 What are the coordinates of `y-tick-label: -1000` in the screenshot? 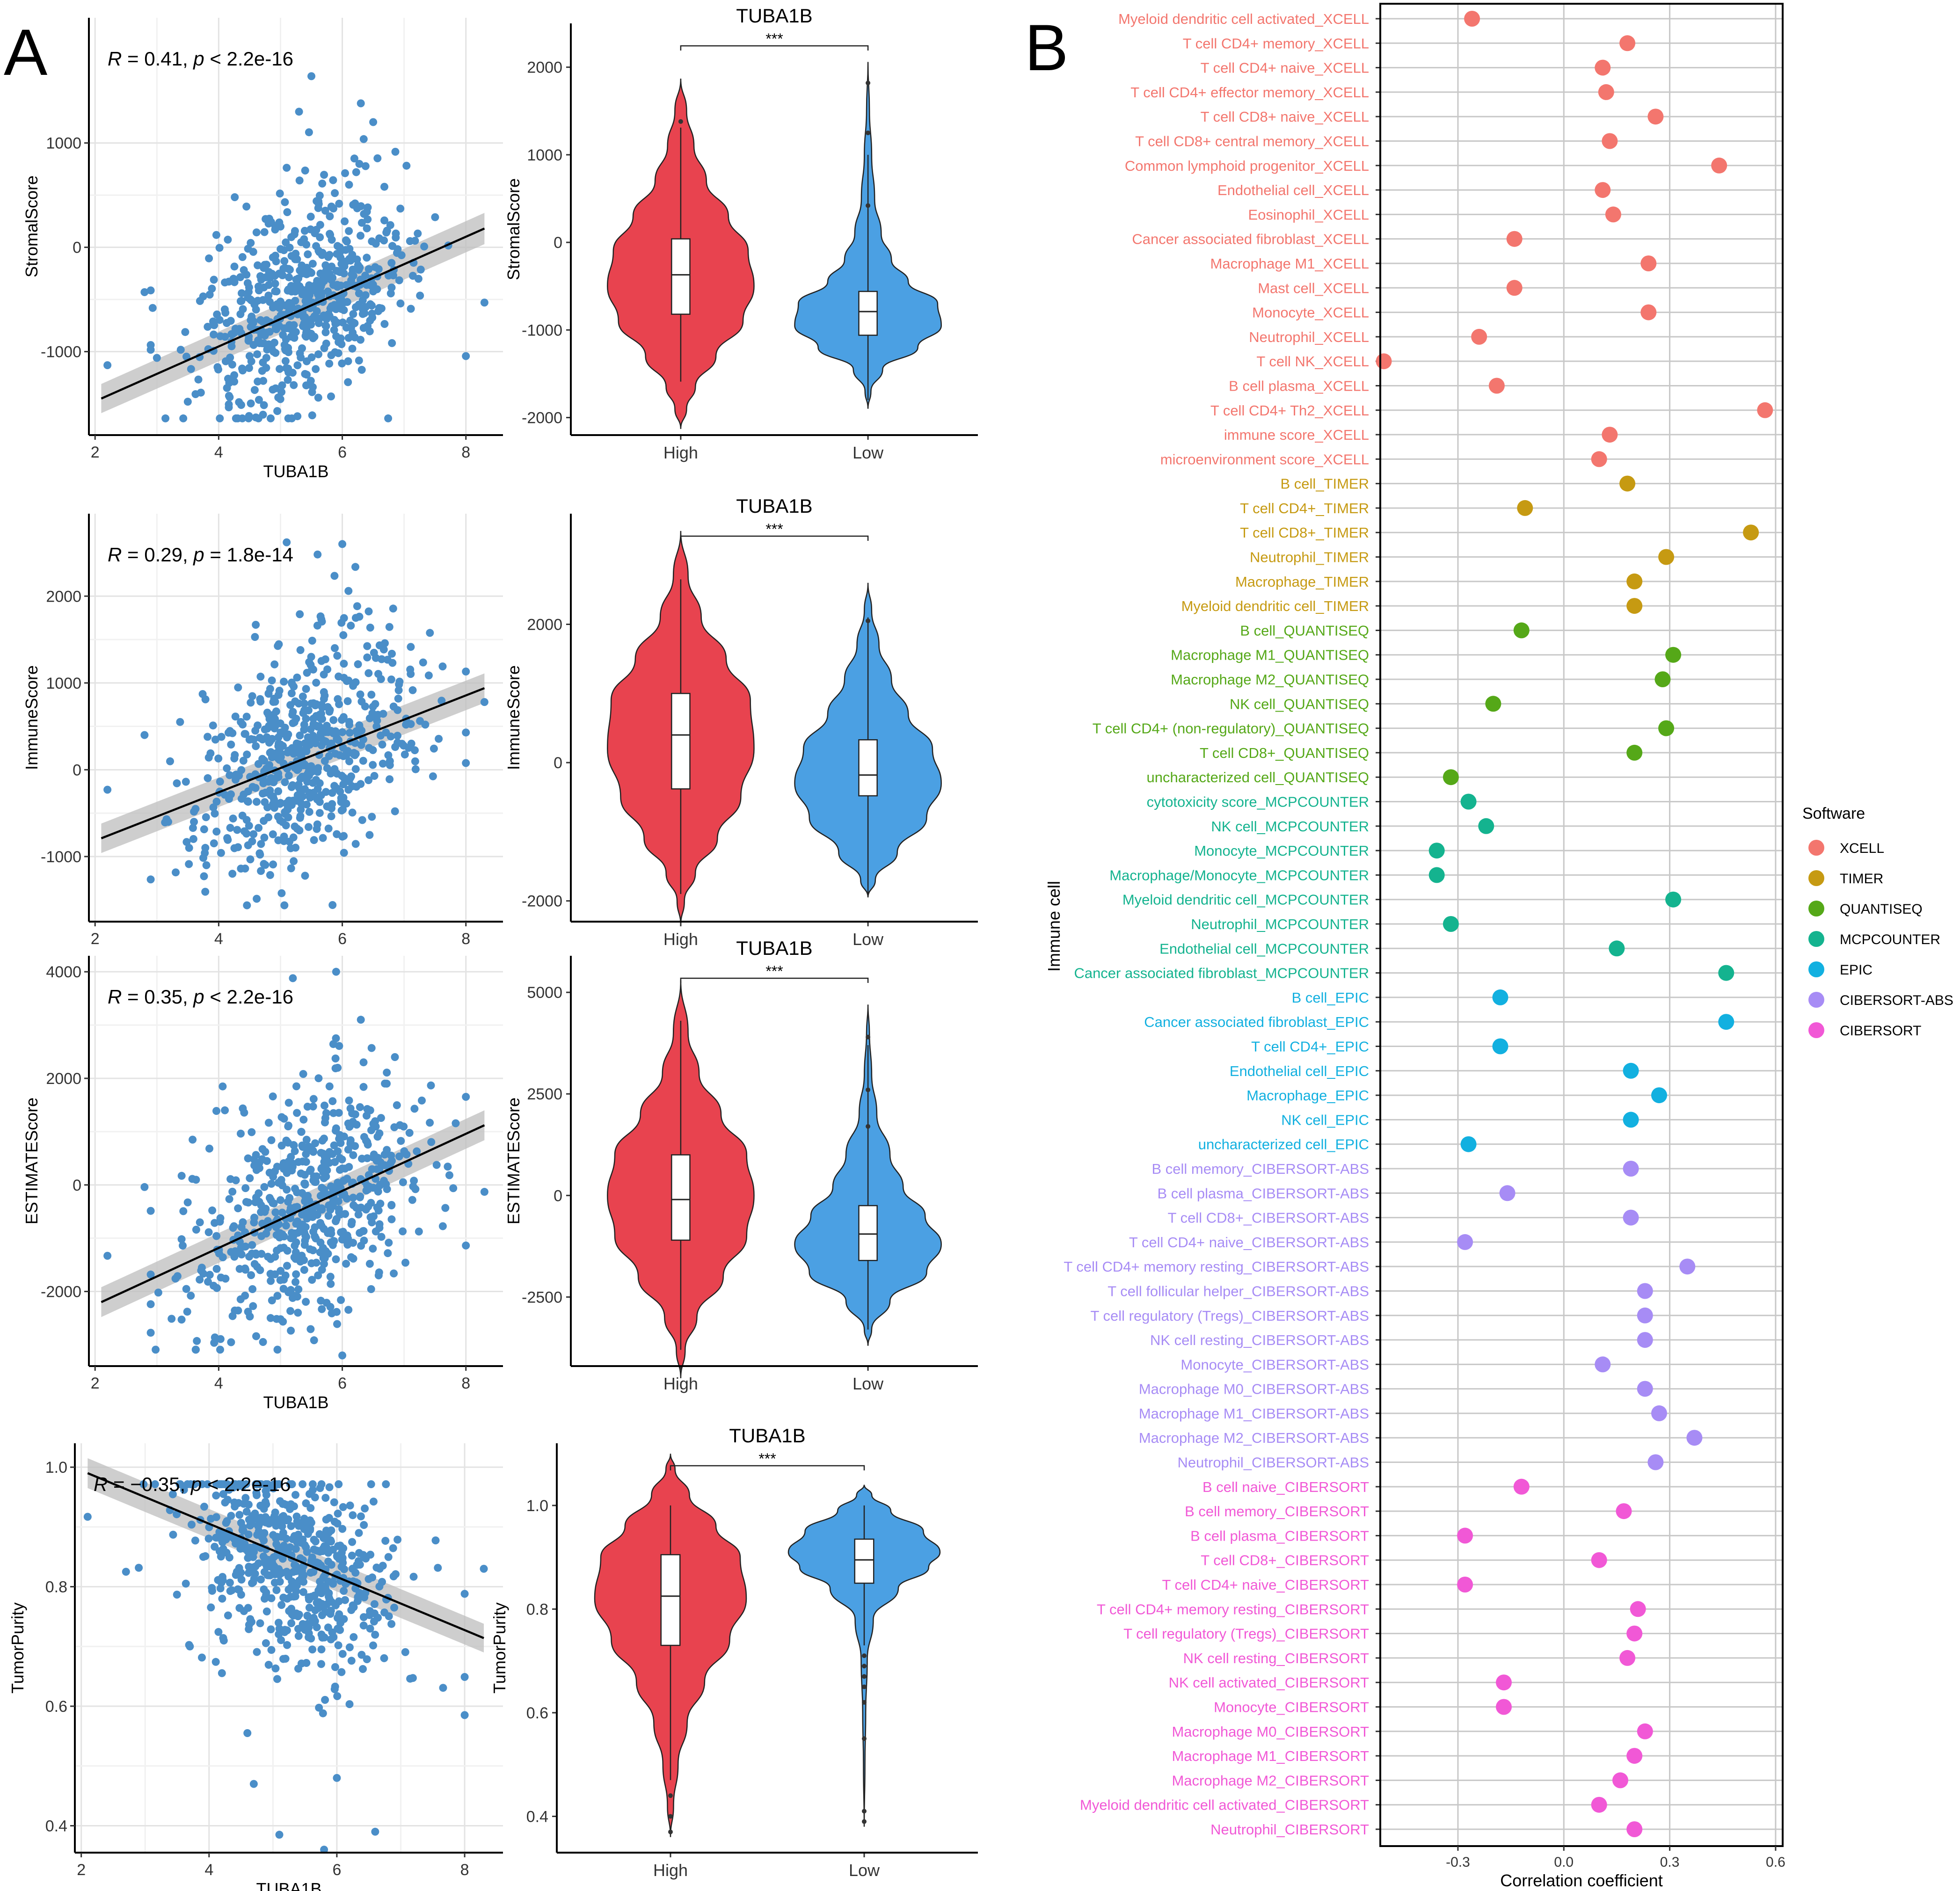 It's located at (61, 857).